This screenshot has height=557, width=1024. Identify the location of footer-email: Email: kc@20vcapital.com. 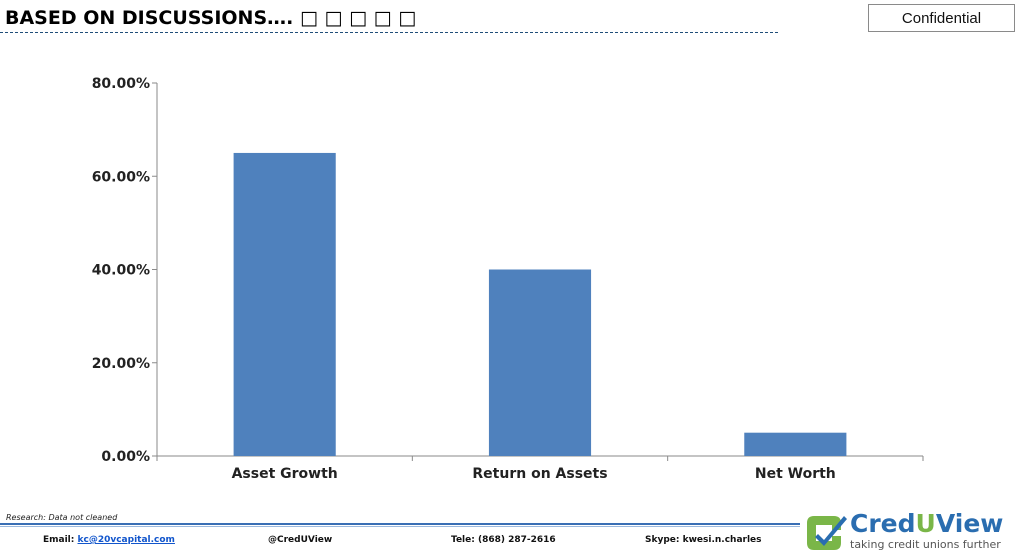
(109, 540).